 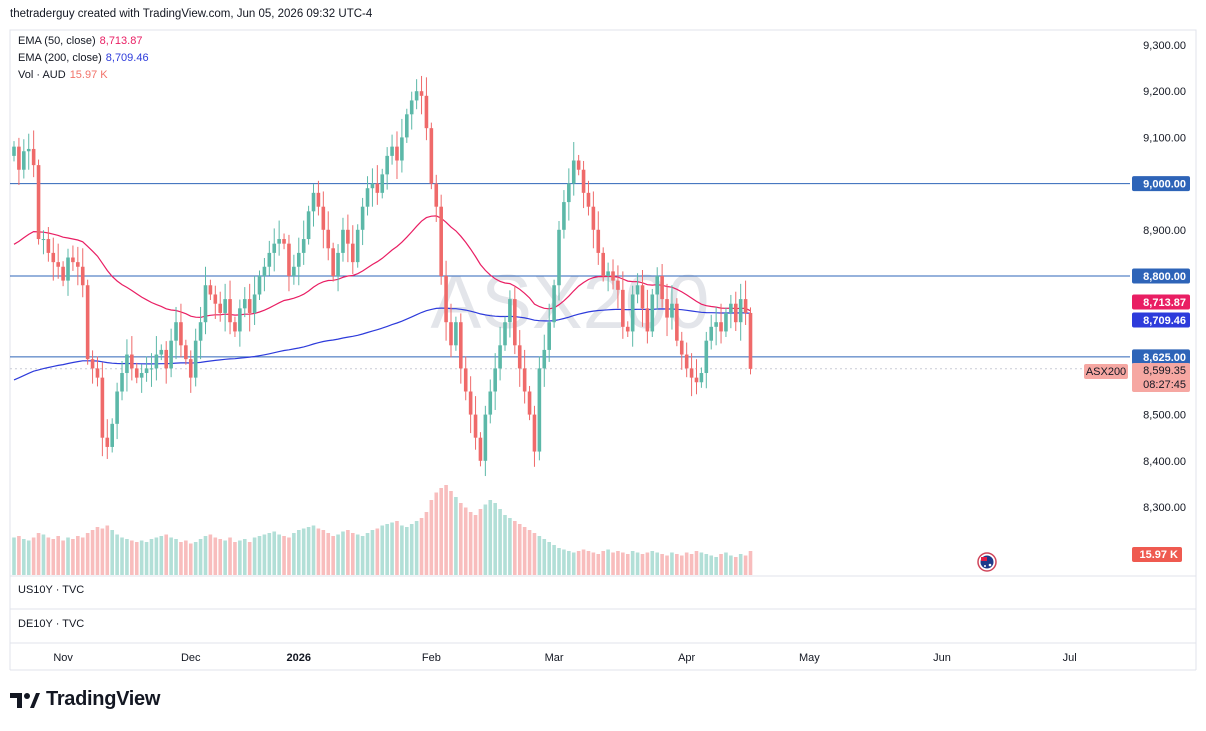 What do you see at coordinates (63, 75) in the screenshot?
I see `legend-vol: Vol · AUD 15.97 K` at bounding box center [63, 75].